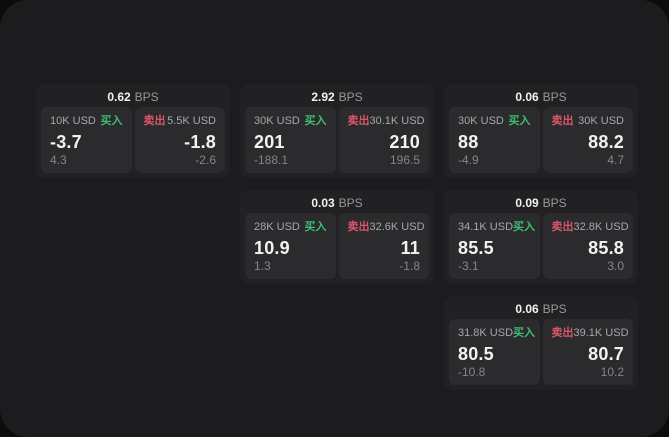  I want to click on buy-panel-top: 10K USD 买入, so click(86, 121).